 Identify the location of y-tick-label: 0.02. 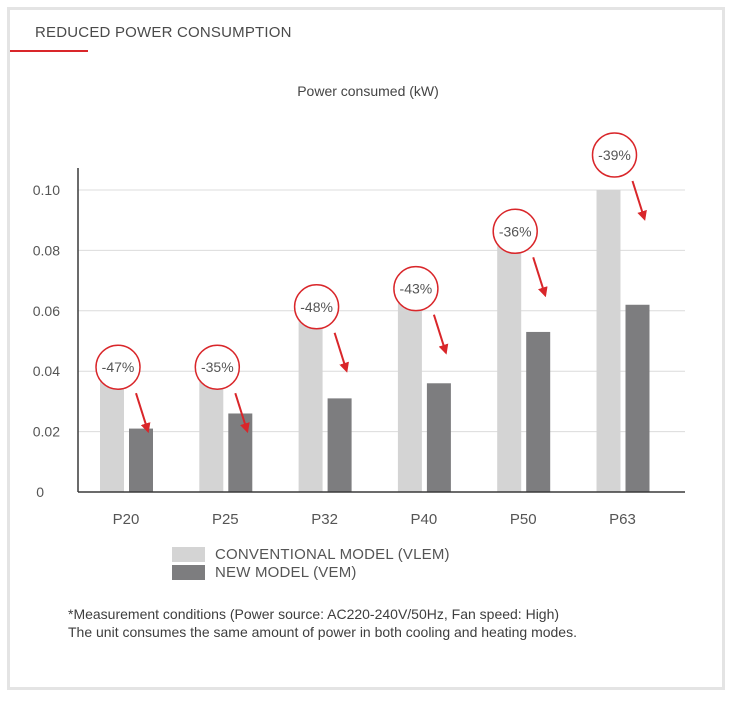
(46, 432).